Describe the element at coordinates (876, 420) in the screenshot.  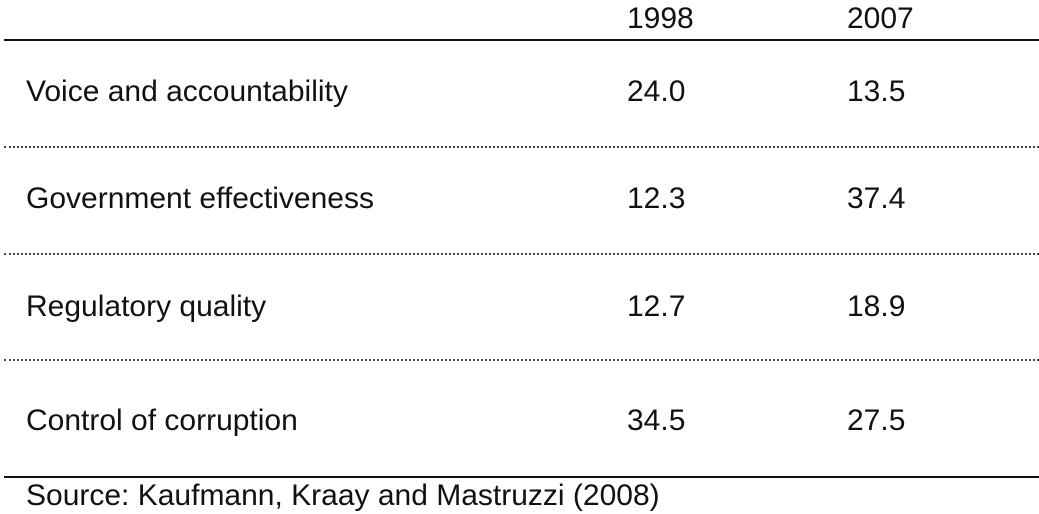
I see `row-value-2007: 27.5` at that location.